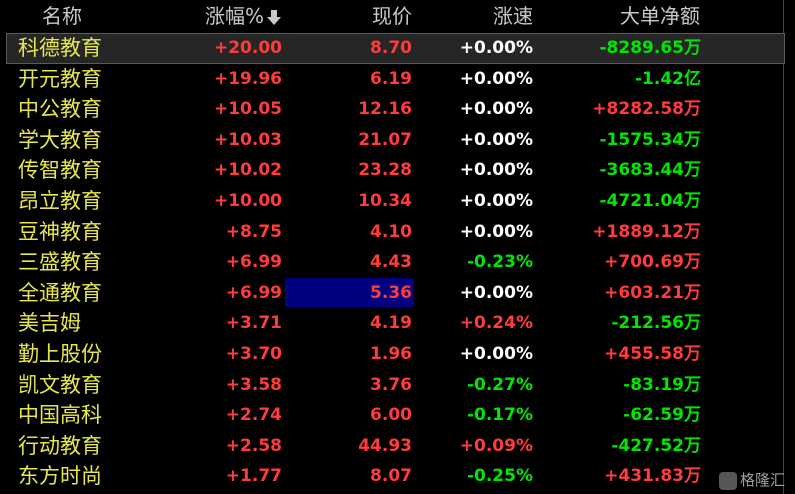 Image resolution: width=795 pixels, height=494 pixels. I want to click on change-value: +8.75, so click(253, 231).